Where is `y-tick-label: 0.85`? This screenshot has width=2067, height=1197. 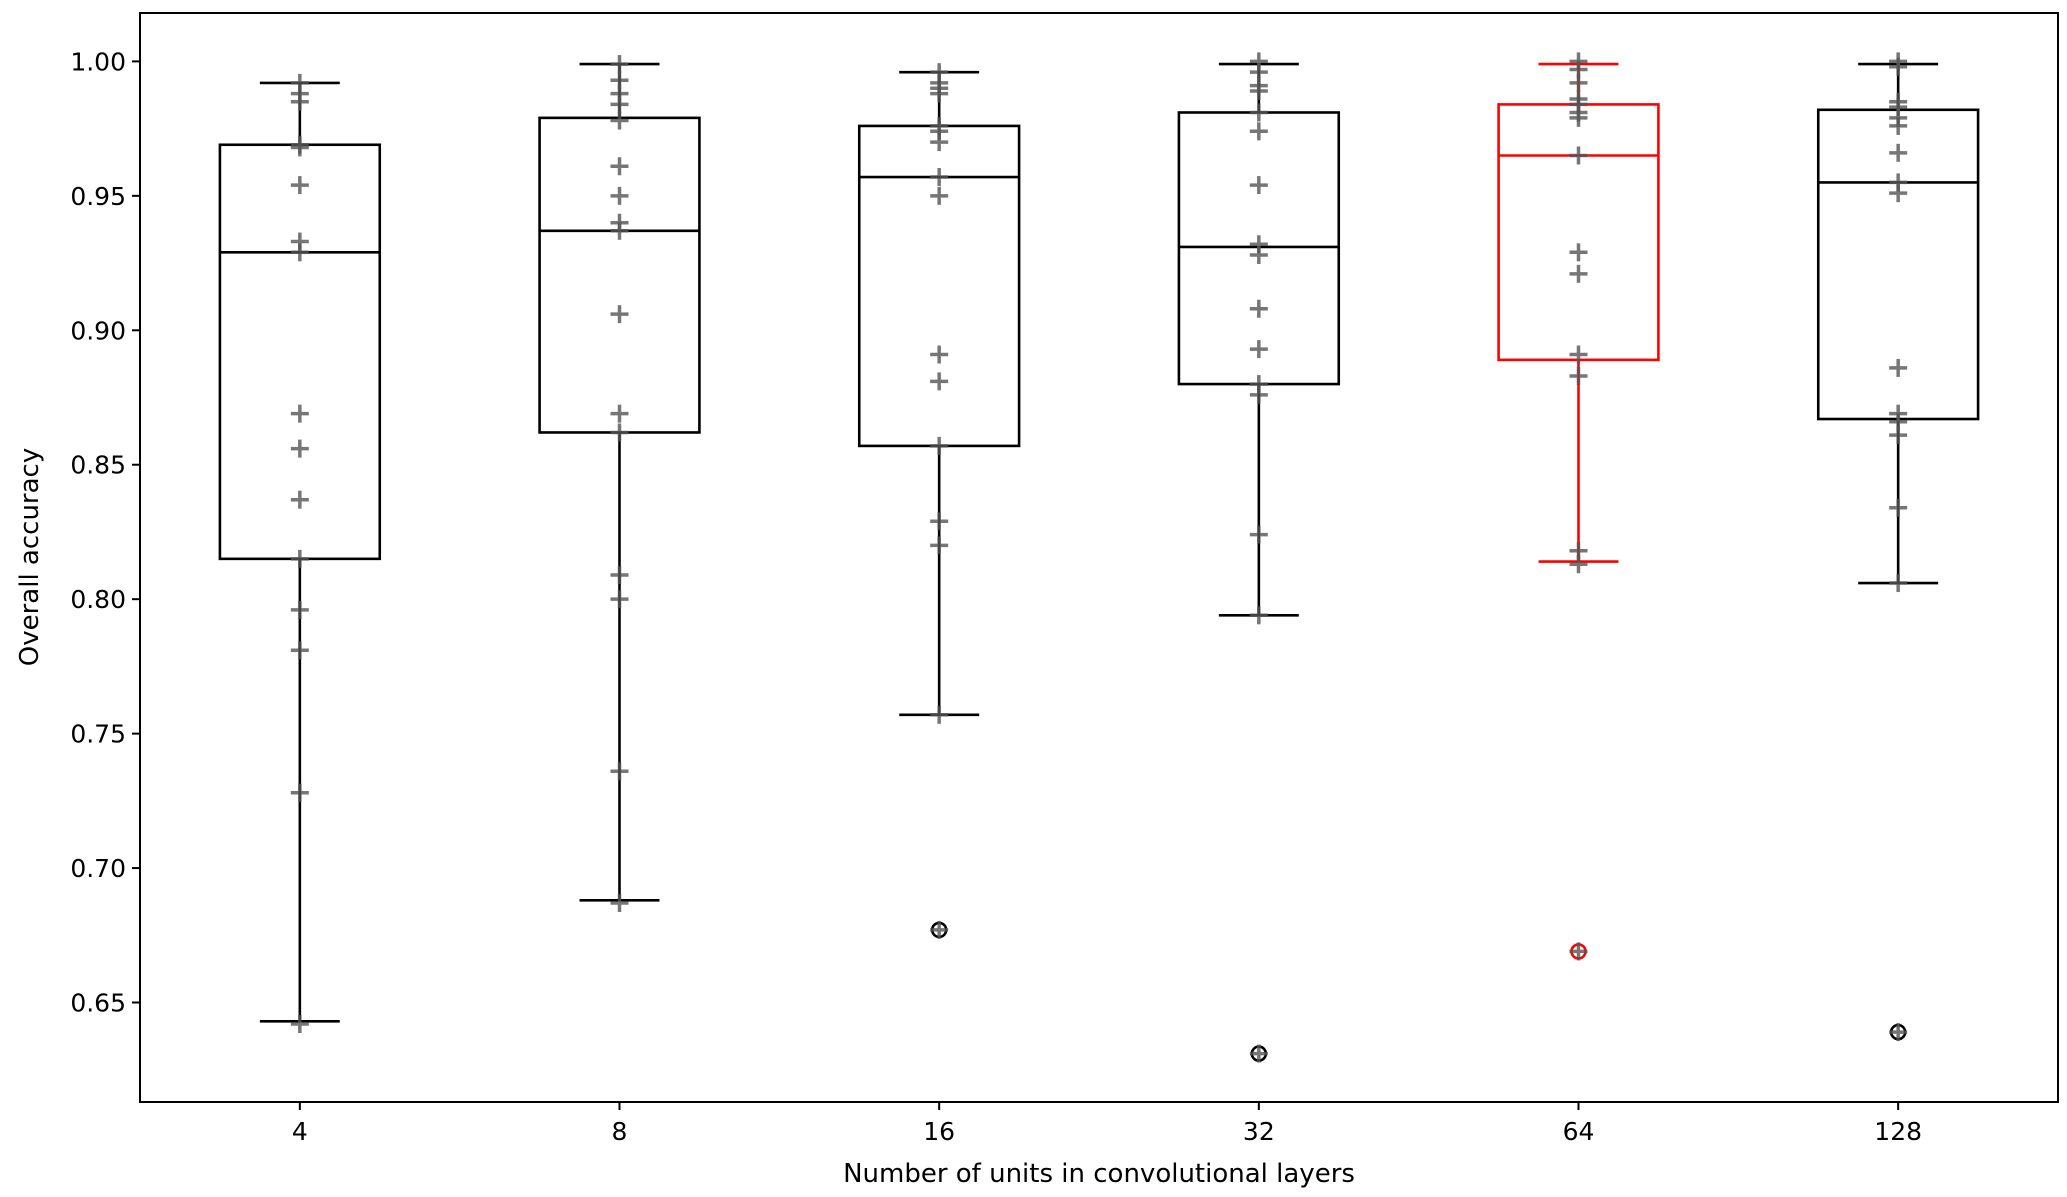 y-tick-label: 0.85 is located at coordinates (98, 465).